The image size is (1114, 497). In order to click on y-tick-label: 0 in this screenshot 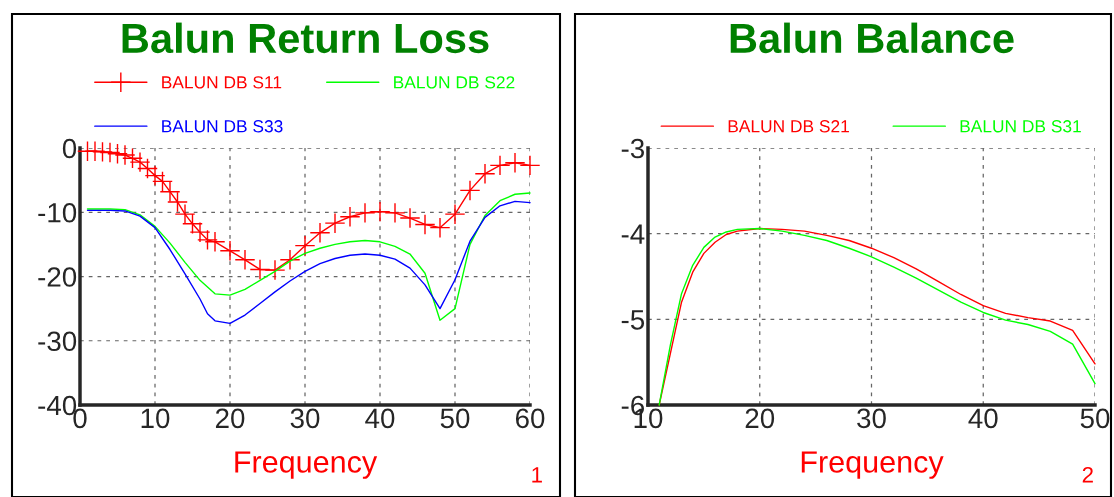, I will do `click(69, 148)`.